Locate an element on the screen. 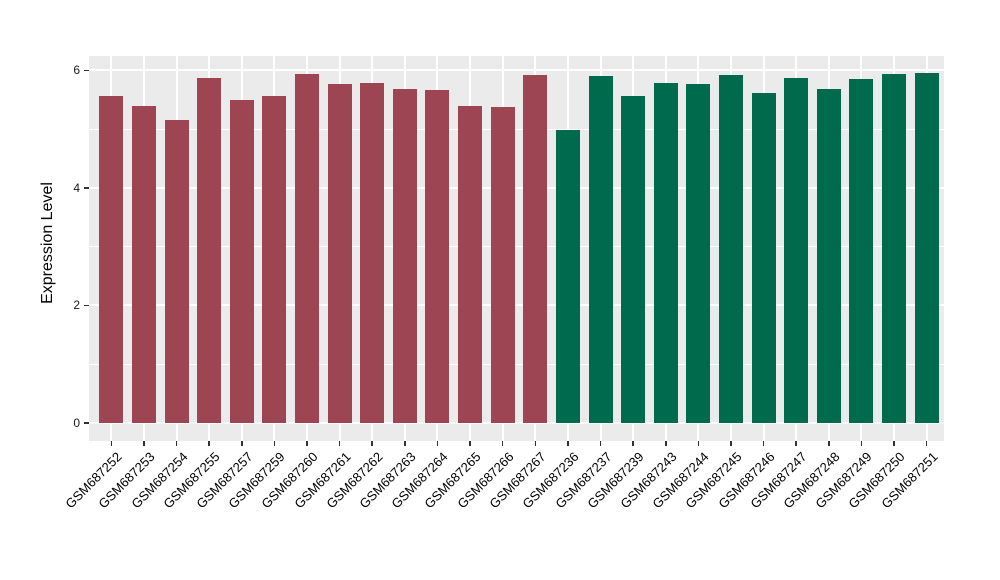  y-tick-label: 6 is located at coordinates (76, 70).